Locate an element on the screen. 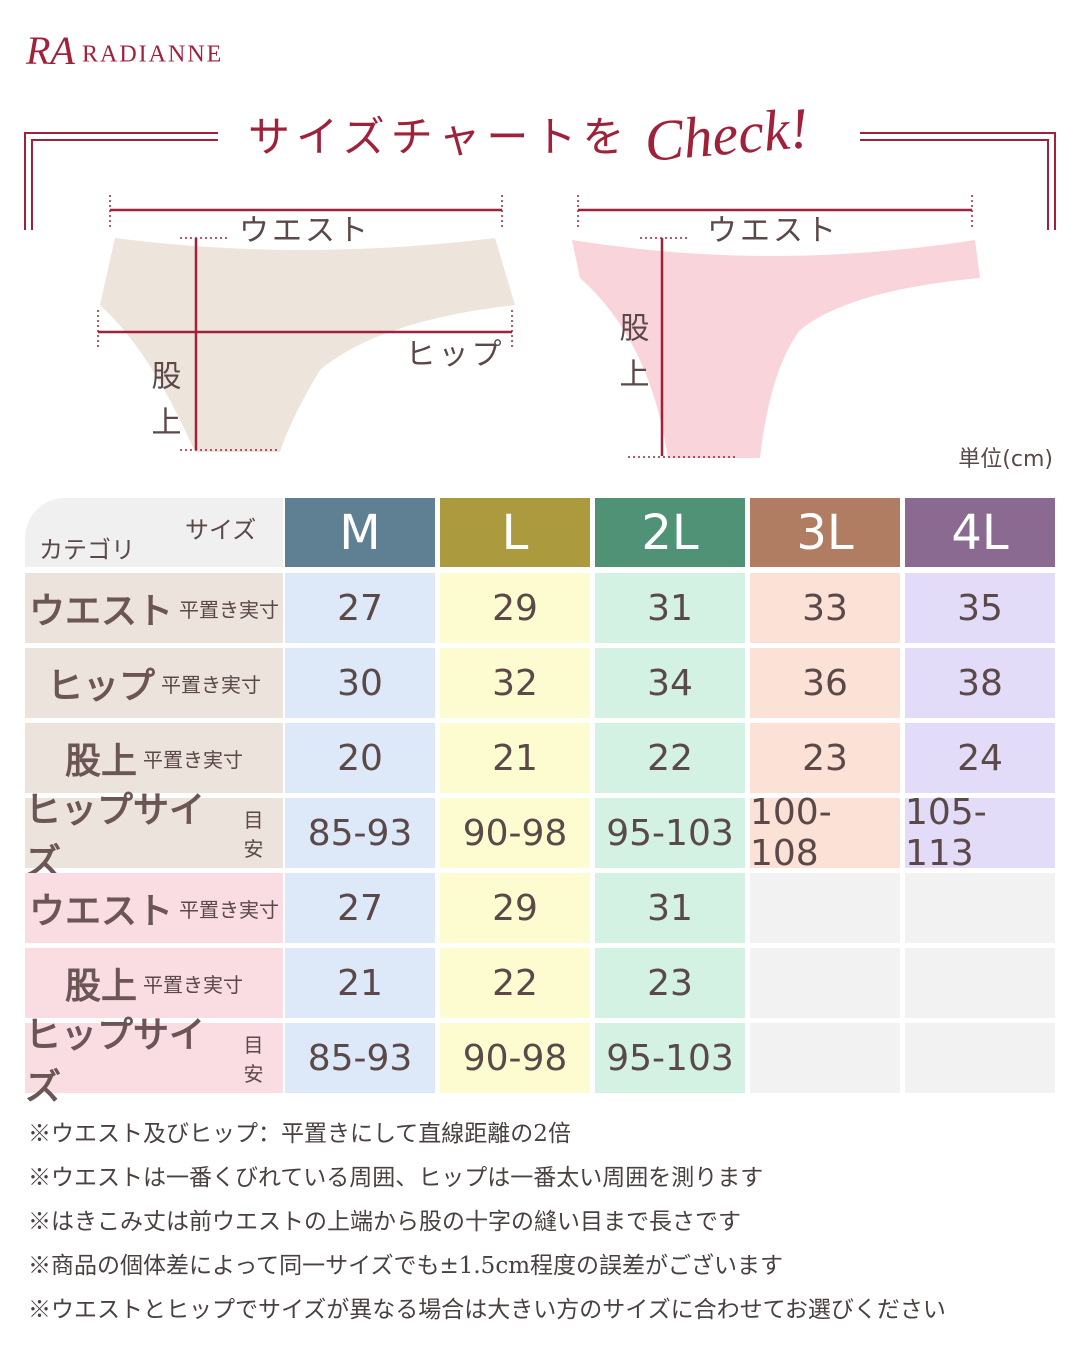  unit: 単位(cm) is located at coordinates (1005, 458).